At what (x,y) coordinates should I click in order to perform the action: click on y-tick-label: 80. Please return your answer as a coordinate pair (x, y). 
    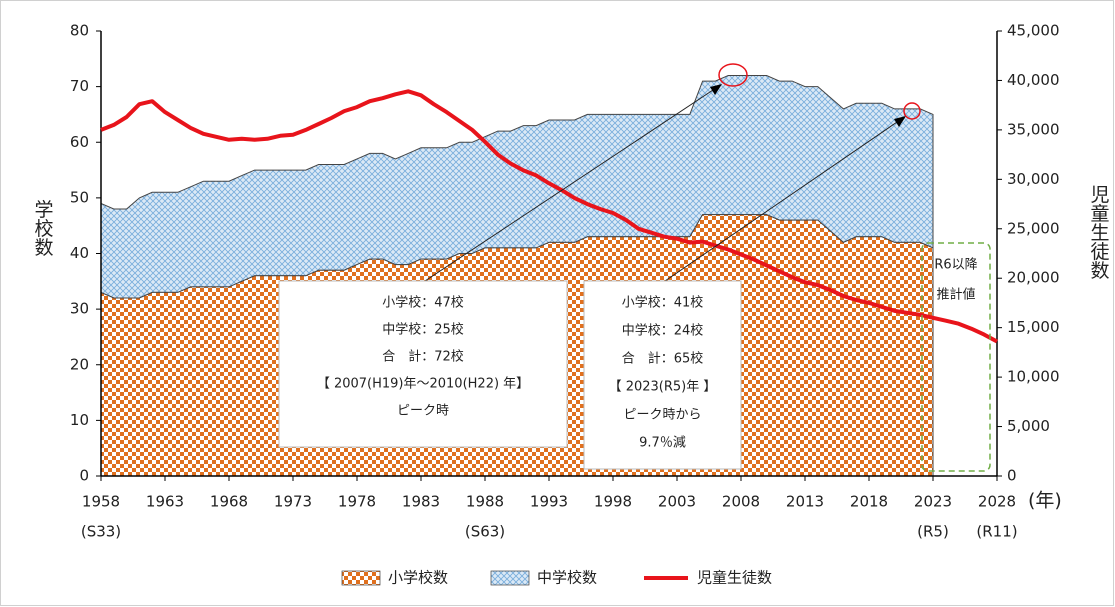
    Looking at the image, I should click on (79, 31).